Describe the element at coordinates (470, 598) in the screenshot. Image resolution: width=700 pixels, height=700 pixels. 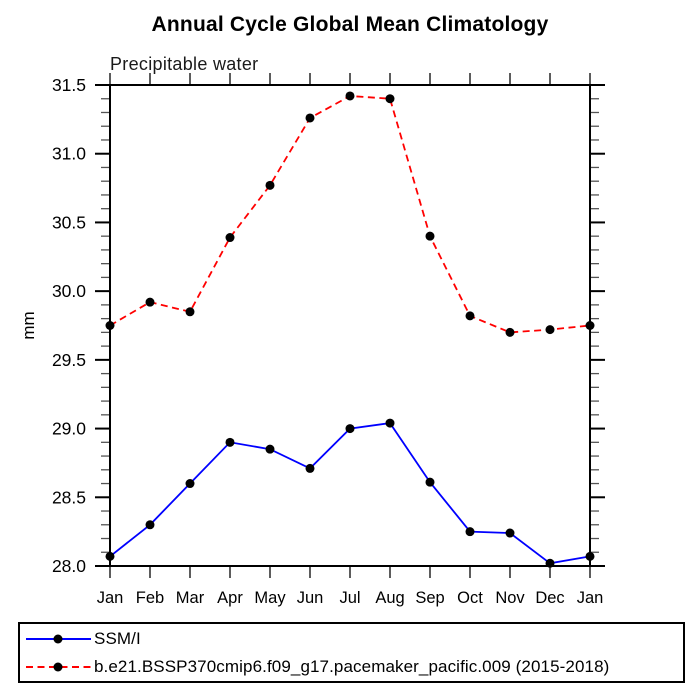
I see `x-tick-label: Oct` at that location.